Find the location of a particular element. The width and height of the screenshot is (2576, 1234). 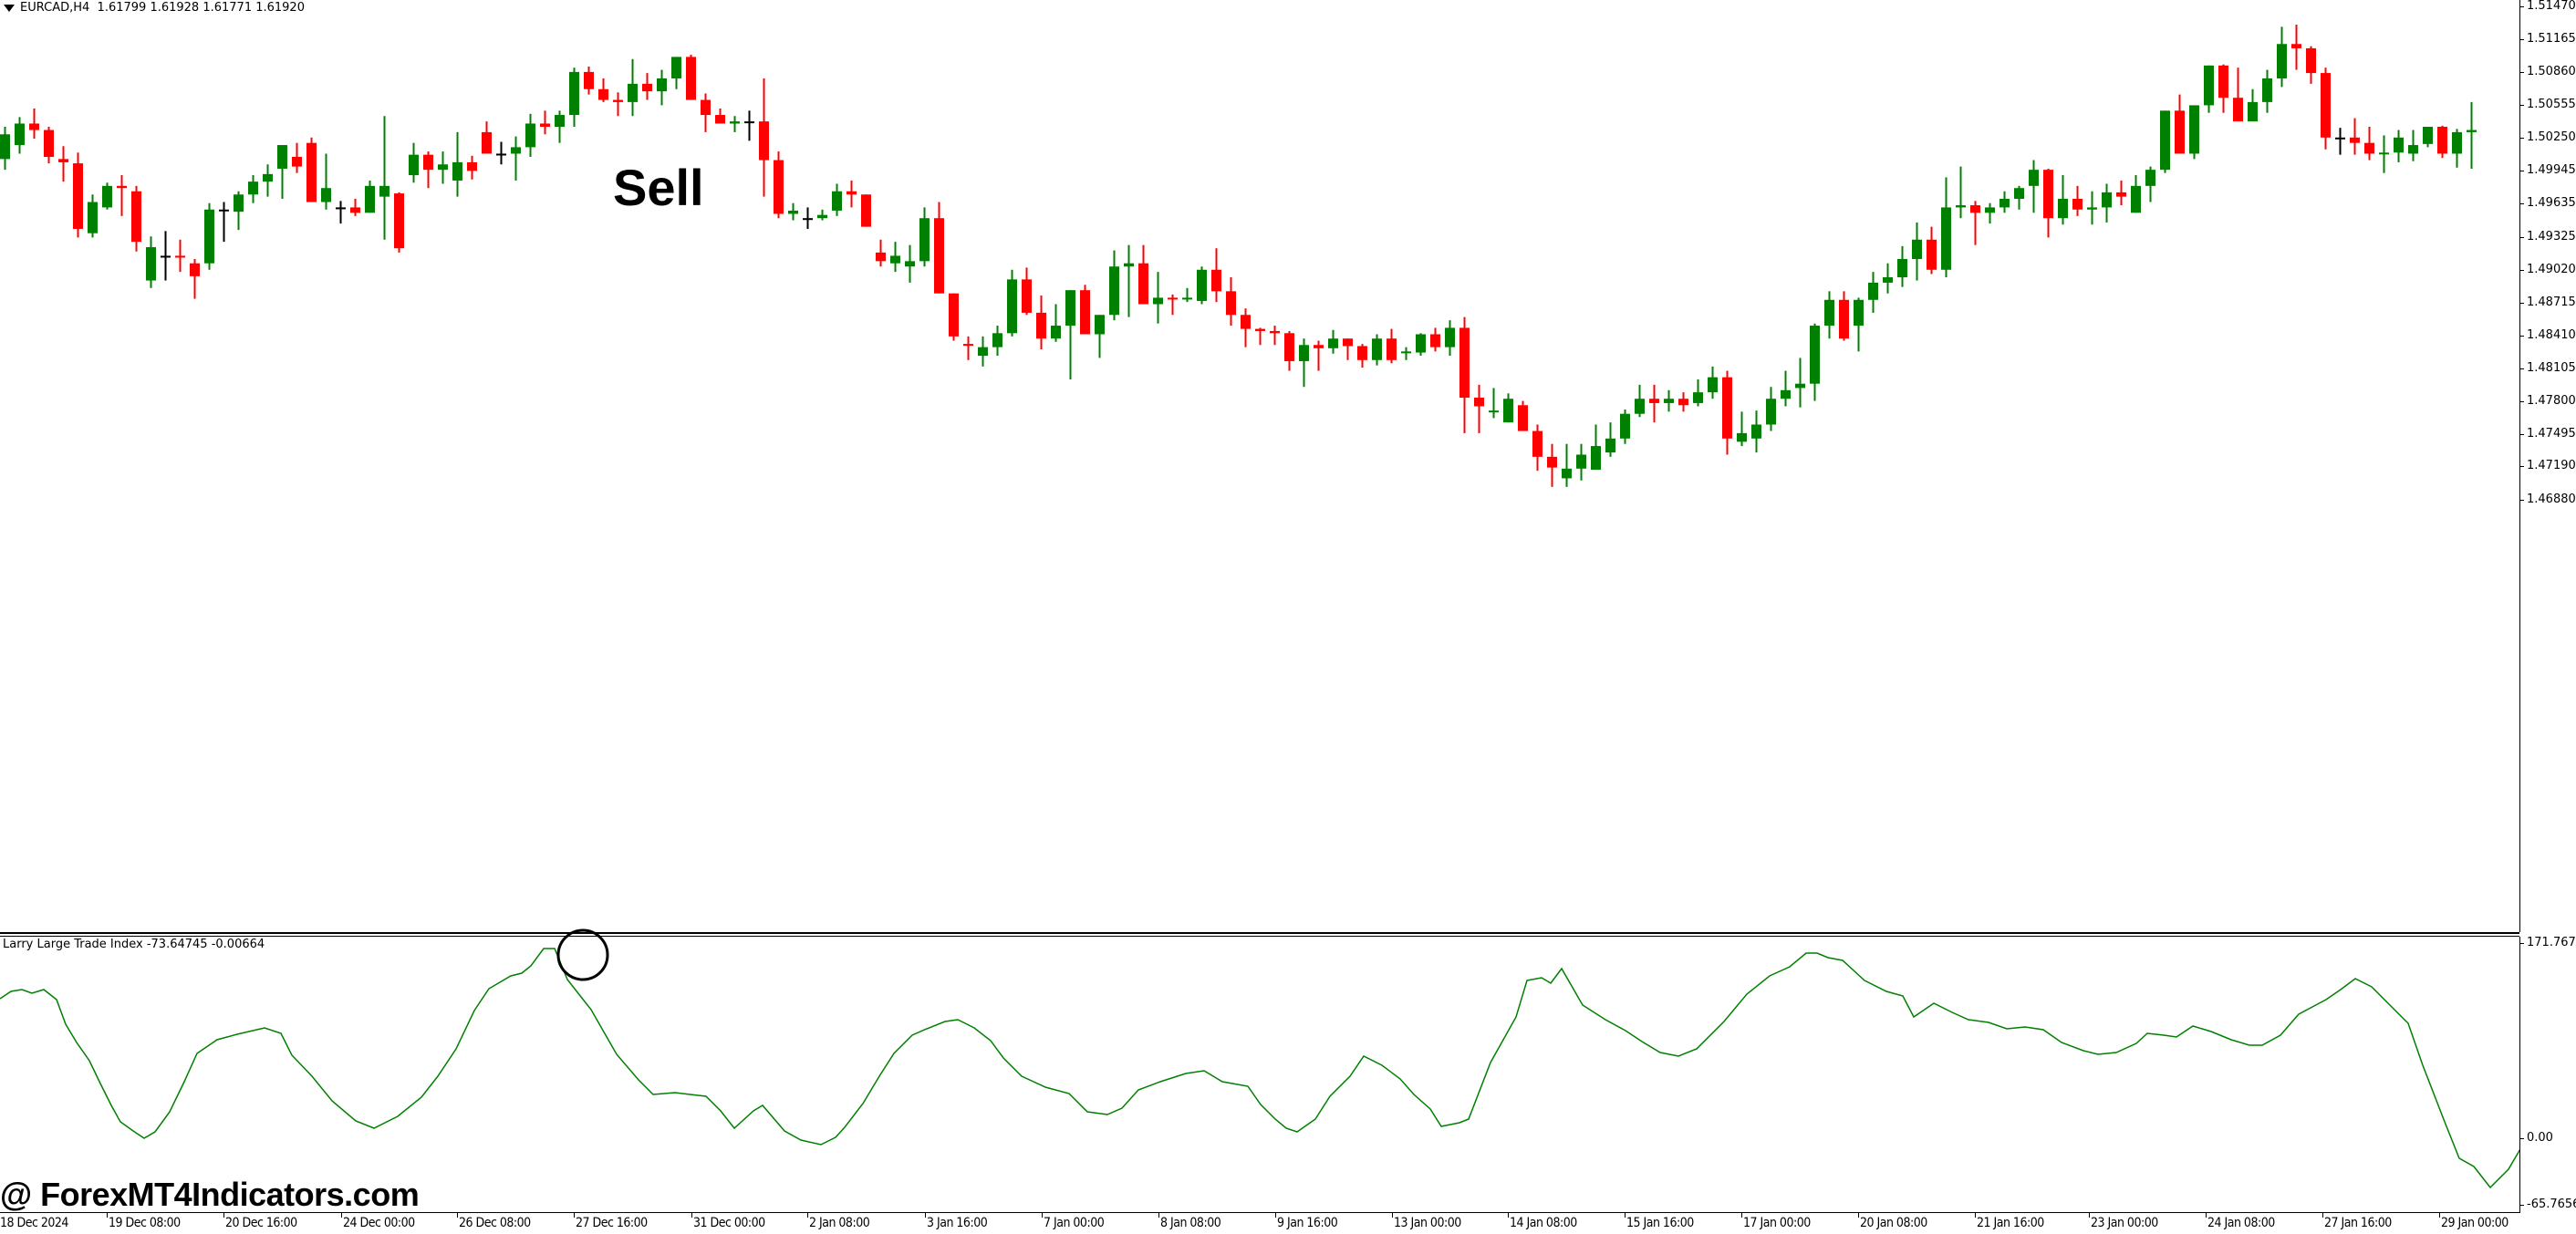

time-label: 24 Jan 08:00 is located at coordinates (2241, 1223).